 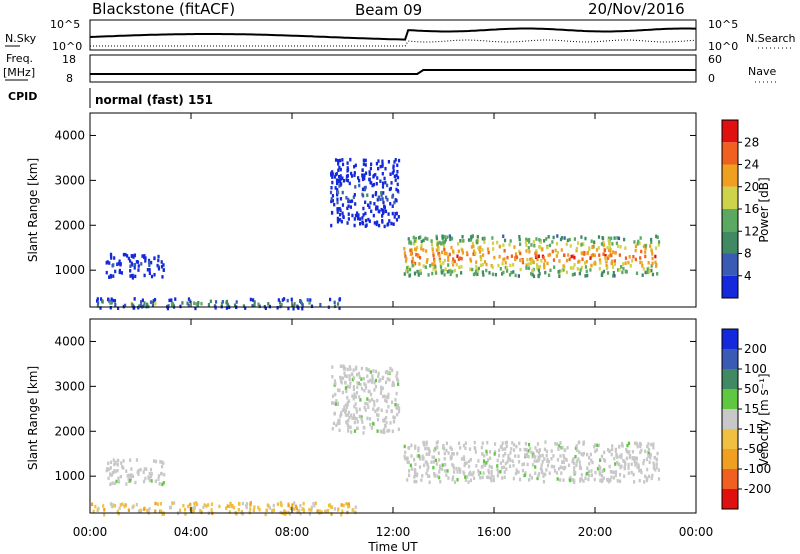 I want to click on noise-left-label: N.Sky, so click(x=21, y=38).